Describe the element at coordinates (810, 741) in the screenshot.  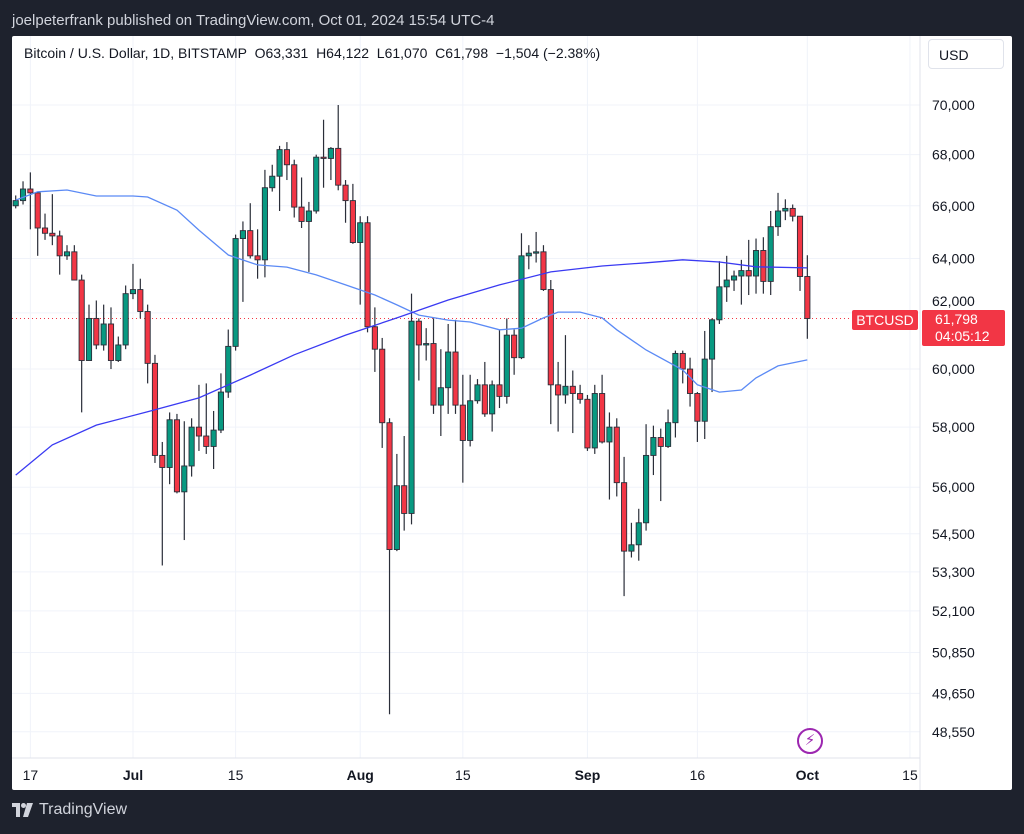
I see `lightning-bolt-icon: ⚡︎` at that location.